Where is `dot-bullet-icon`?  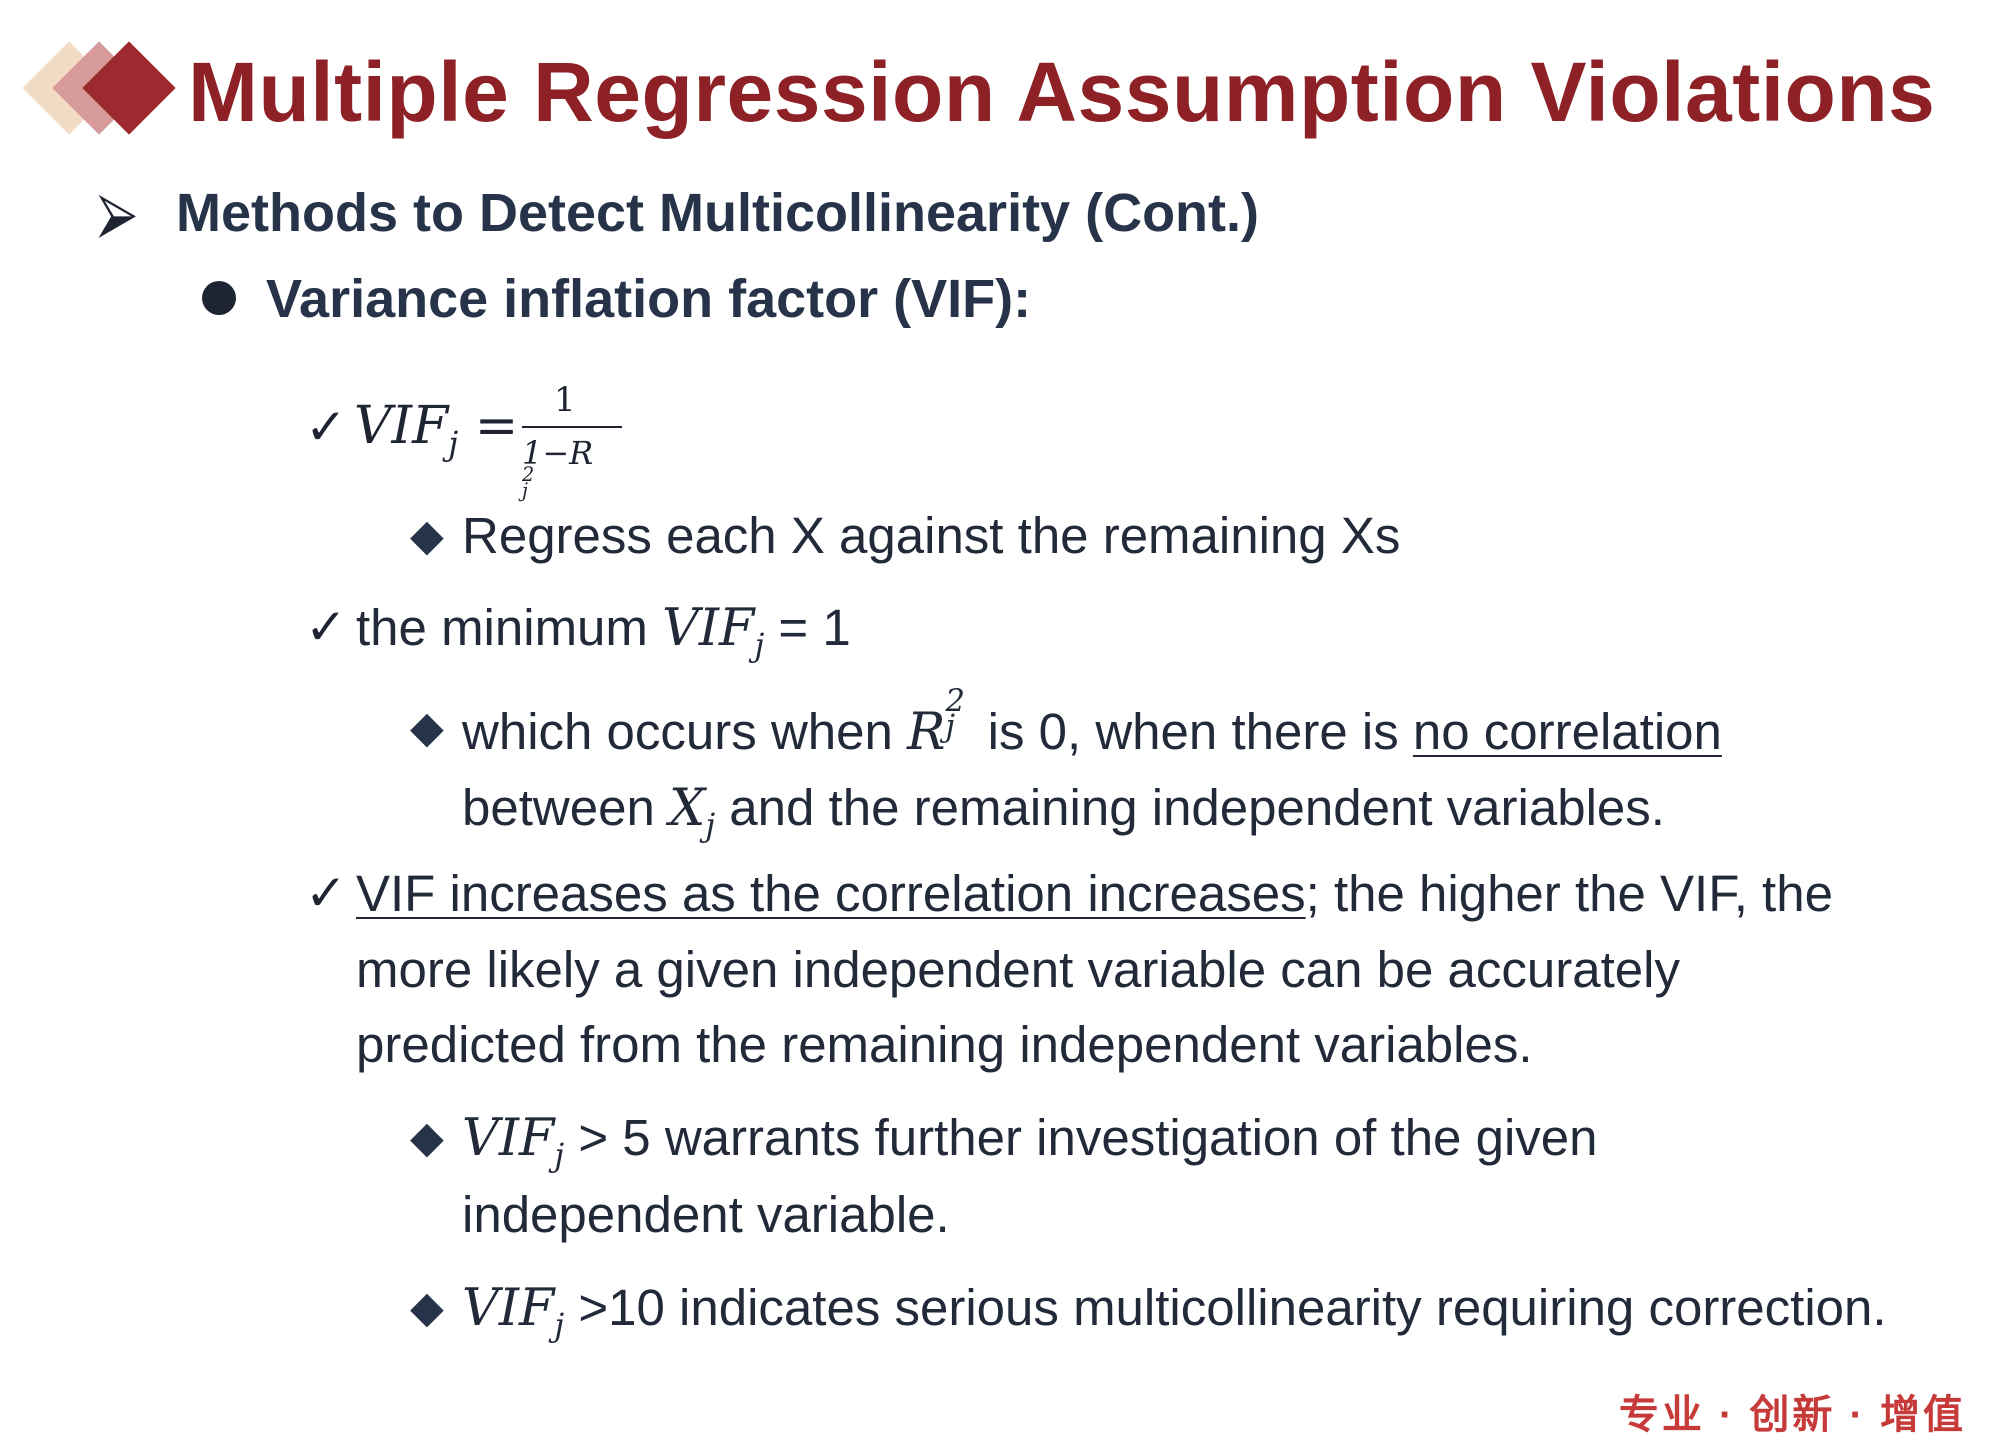
dot-bullet-icon is located at coordinates (219, 298).